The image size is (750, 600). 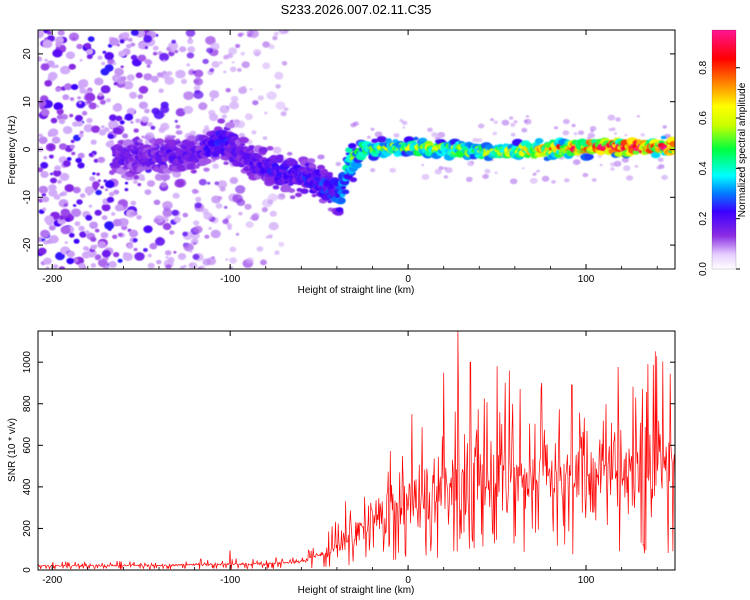 I want to click on snr-x-tick-label: 0, so click(x=408, y=580).